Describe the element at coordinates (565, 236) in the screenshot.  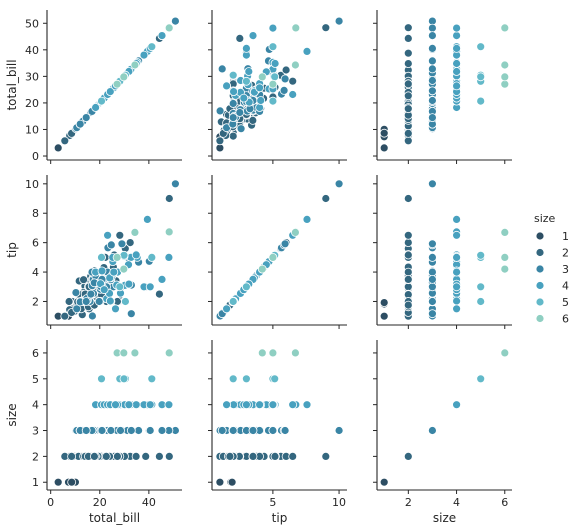
I see `legend-entry-label: 1` at that location.